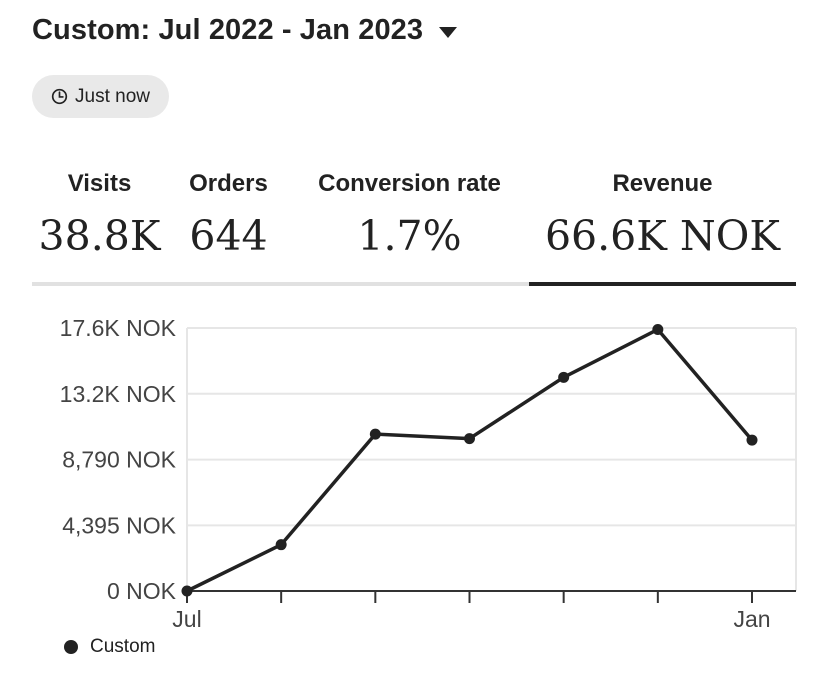 The image size is (827, 673). Describe the element at coordinates (119, 525) in the screenshot. I see `y-tick-label: 4,395 NOK` at that location.